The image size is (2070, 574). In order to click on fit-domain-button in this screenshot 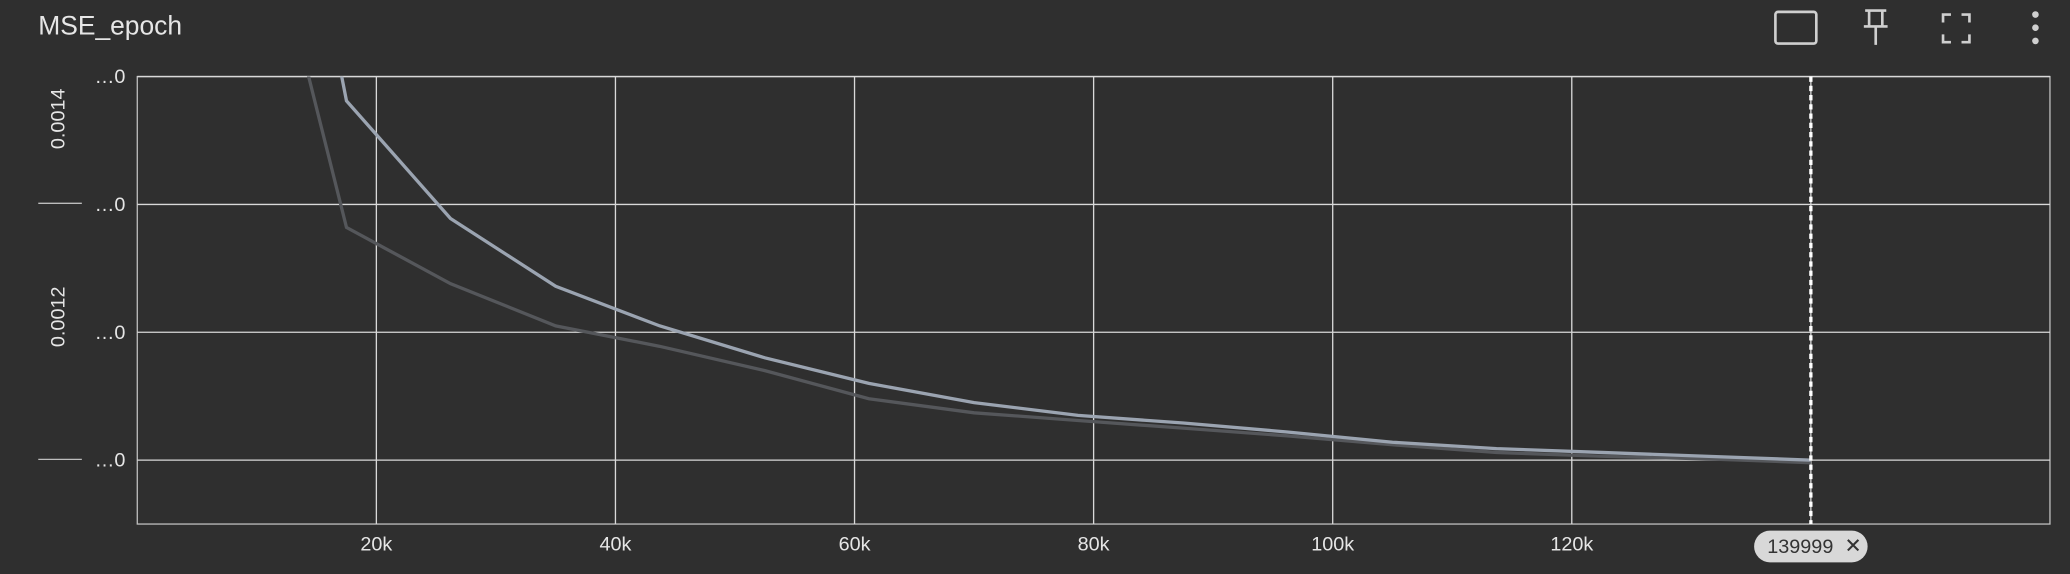, I will do `click(1796, 27)`.